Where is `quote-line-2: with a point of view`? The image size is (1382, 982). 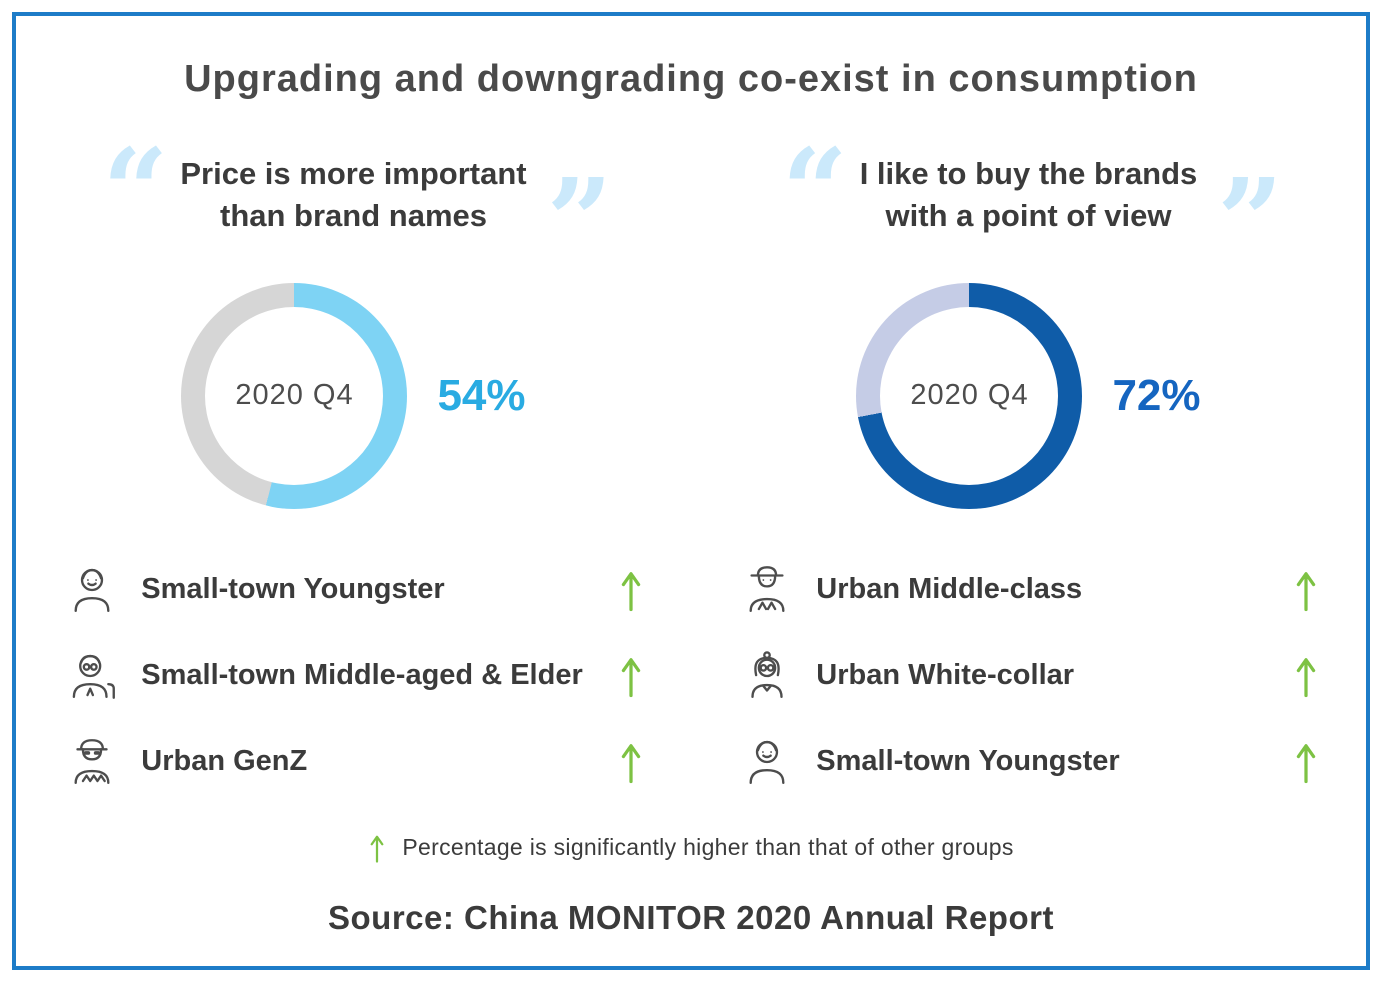 quote-line-2: with a point of view is located at coordinates (1028, 215).